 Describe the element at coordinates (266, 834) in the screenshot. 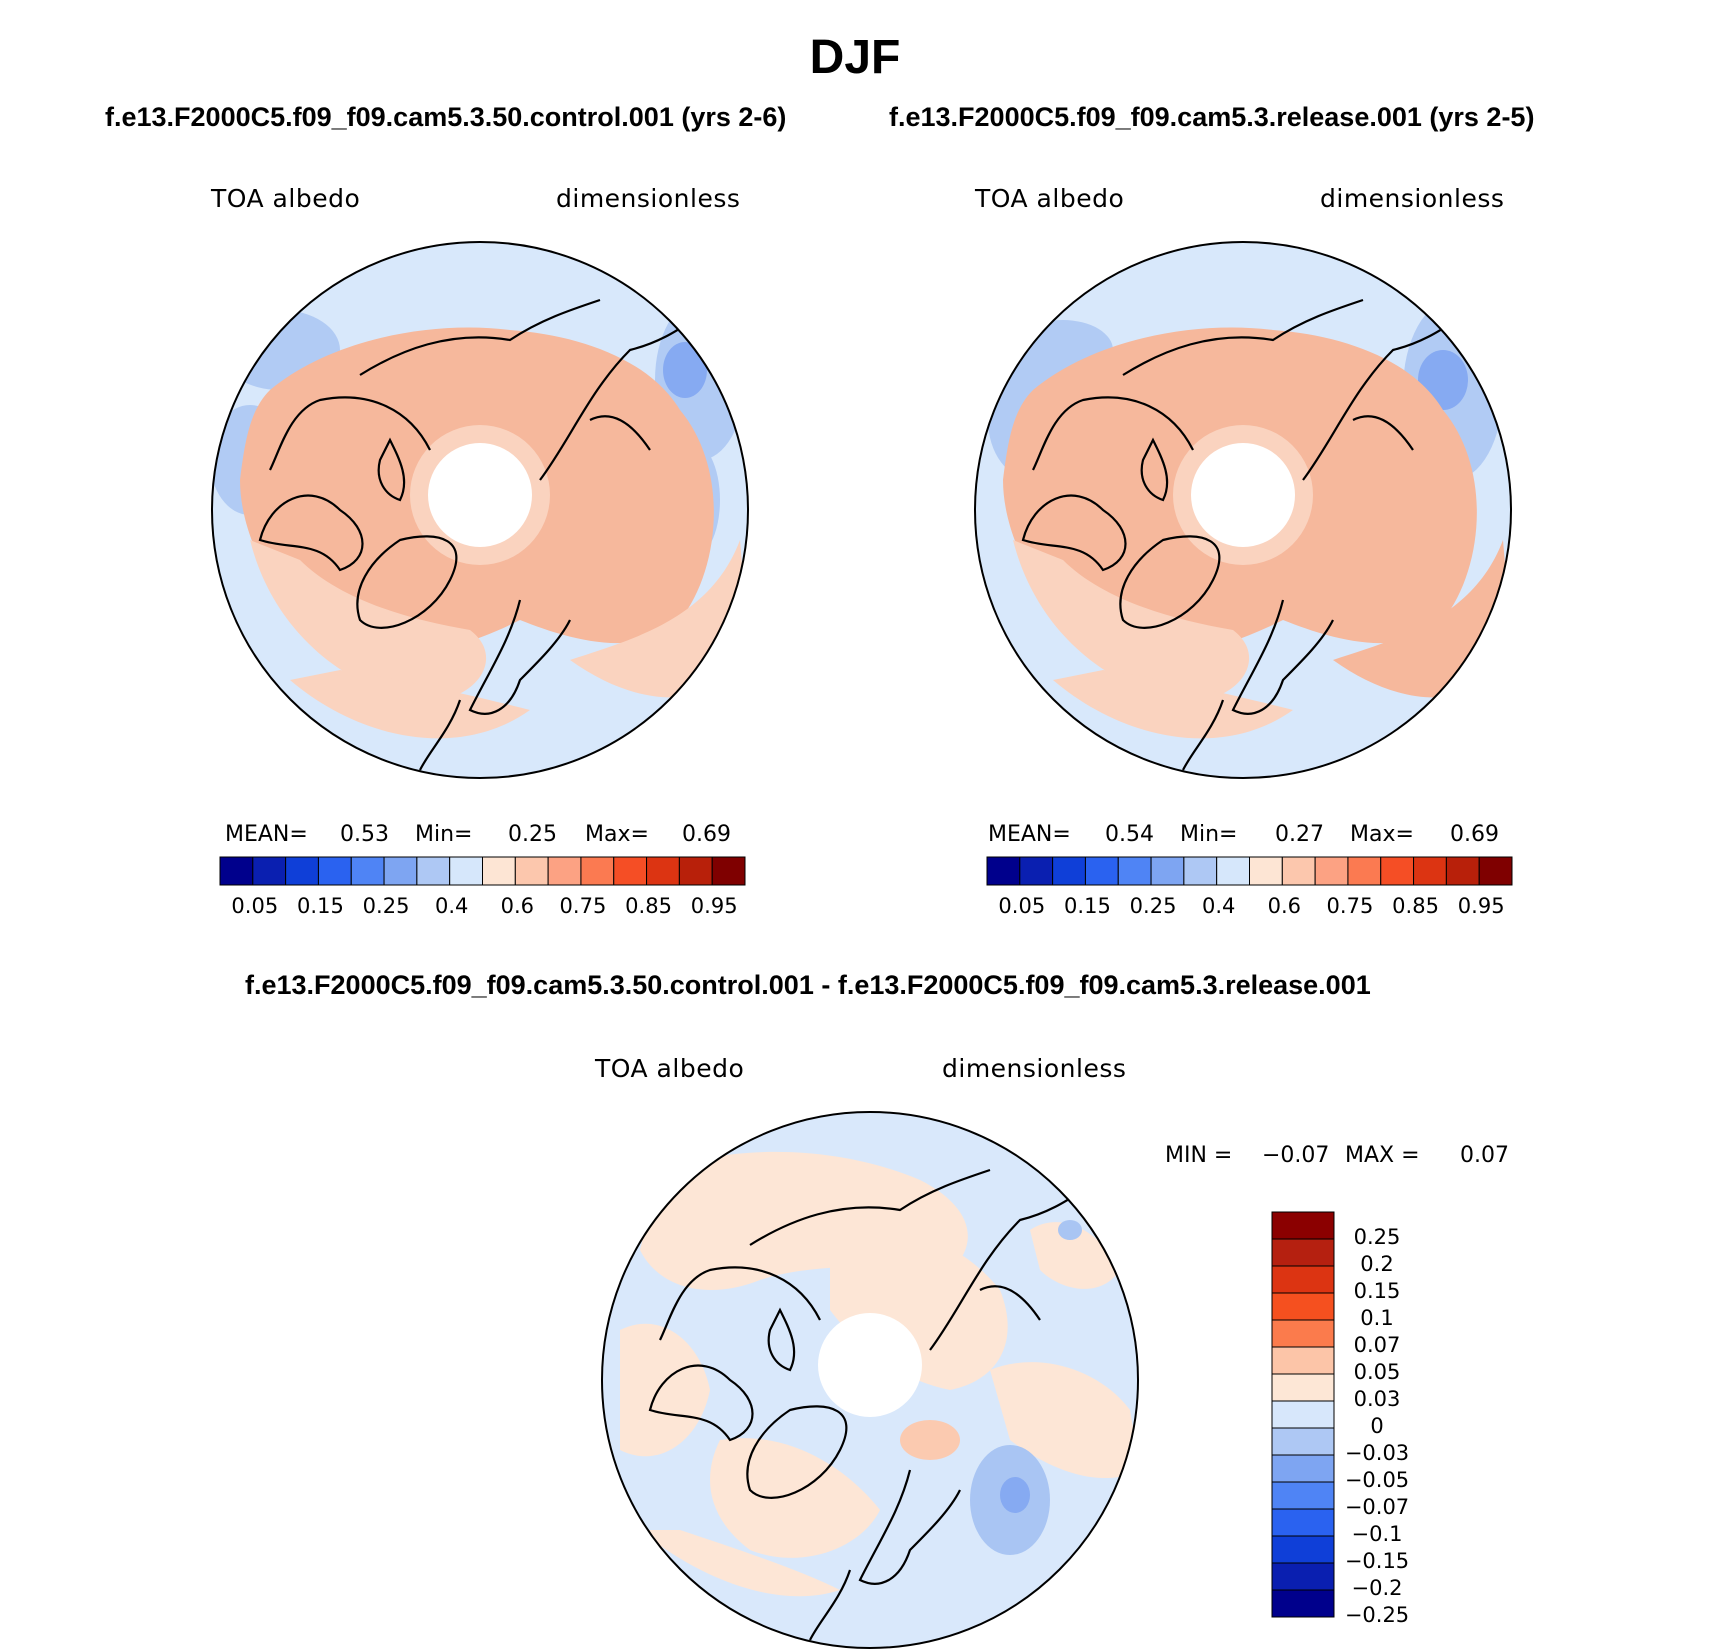

I see `panel1-mean-label: MEAN=` at that location.